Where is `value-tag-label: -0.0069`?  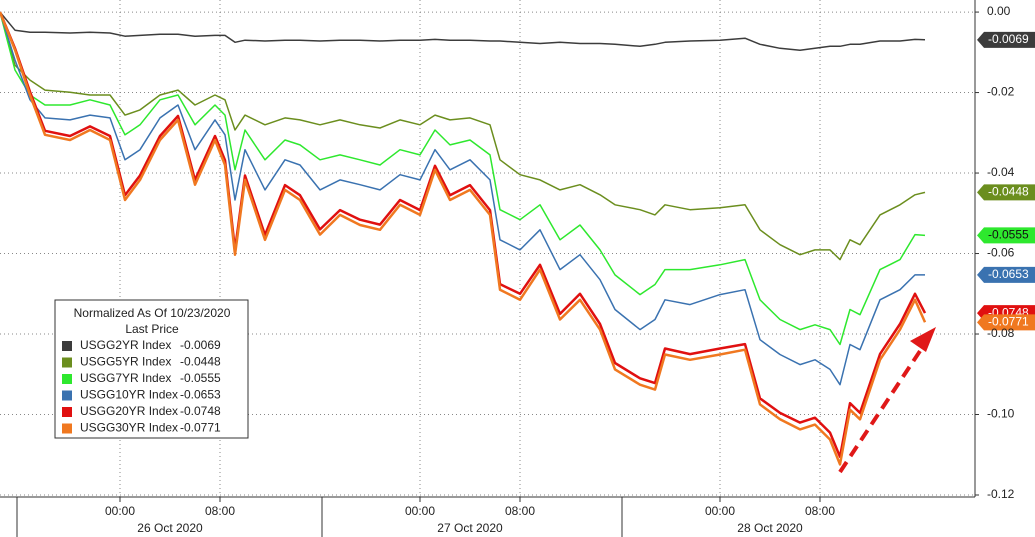 value-tag-label: -0.0069 is located at coordinates (1008, 39).